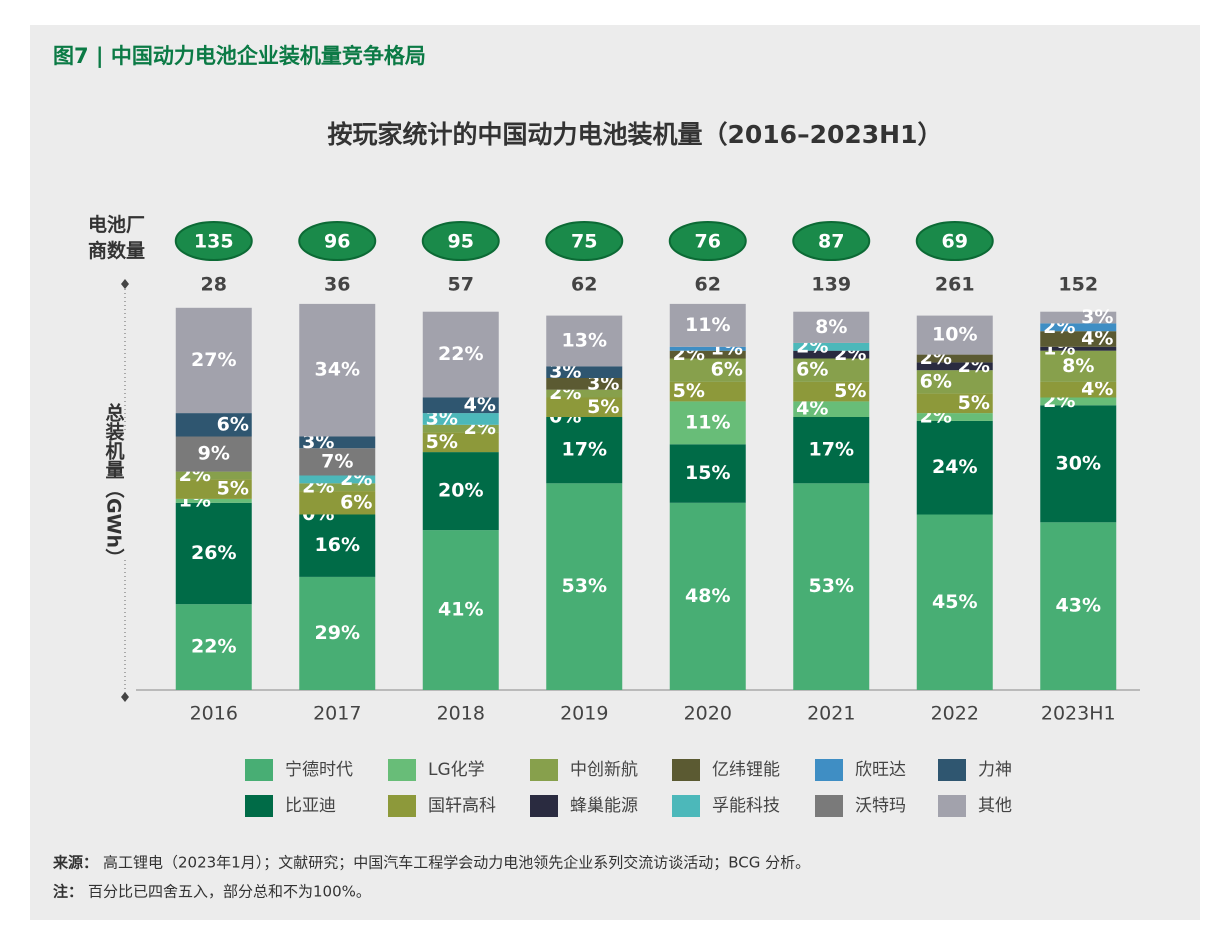 The height and width of the screenshot is (950, 1230). I want to click on count-label-box: 电池厂商数量, so click(116, 238).